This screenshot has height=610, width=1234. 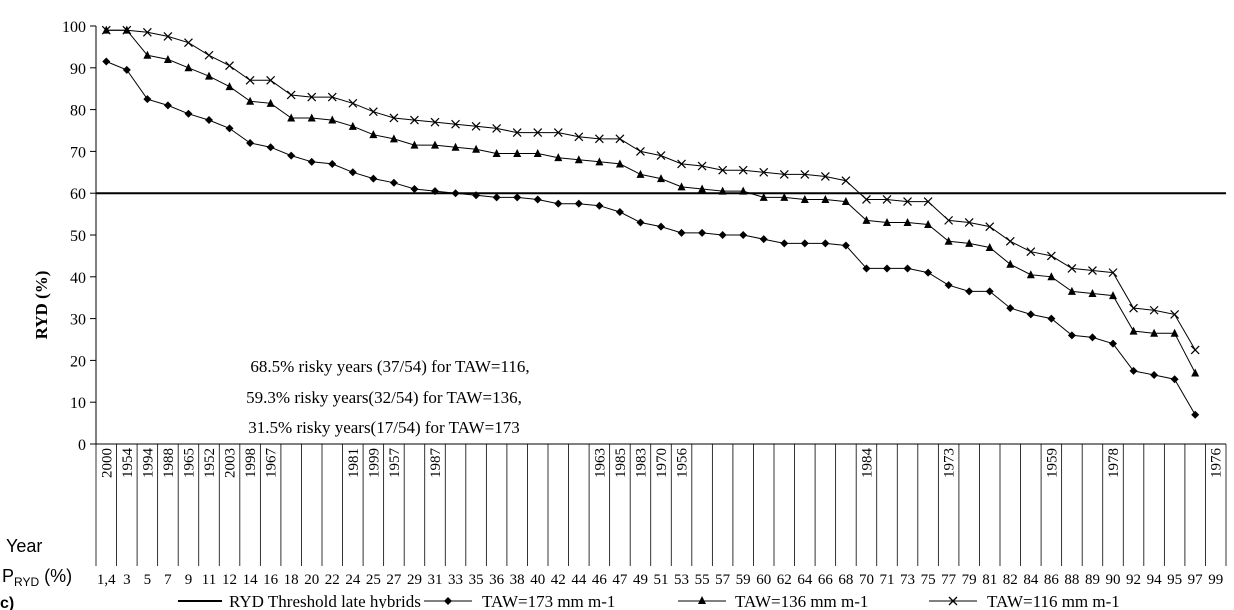 I want to click on year-label: 2003, so click(x=231, y=463).